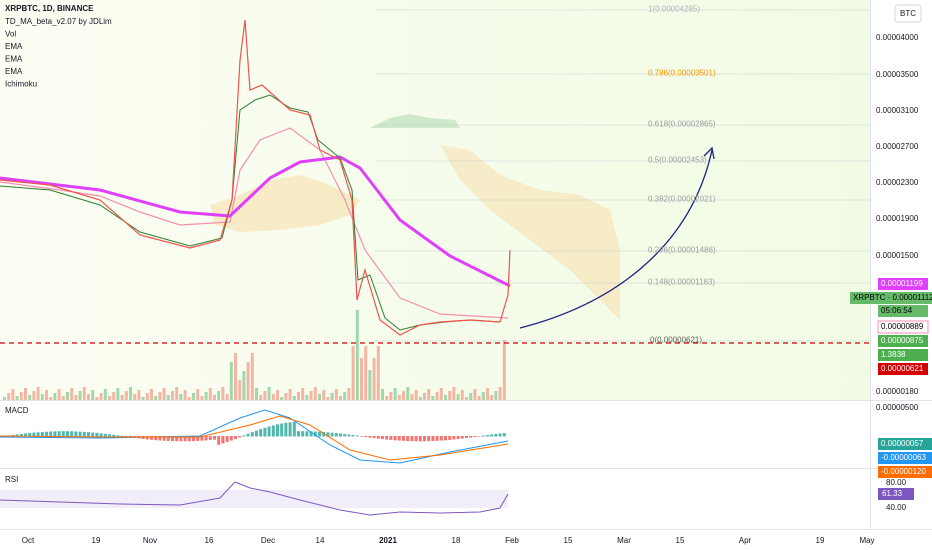 The height and width of the screenshot is (550, 932). I want to click on time-axis-label: Nov, so click(150, 540).